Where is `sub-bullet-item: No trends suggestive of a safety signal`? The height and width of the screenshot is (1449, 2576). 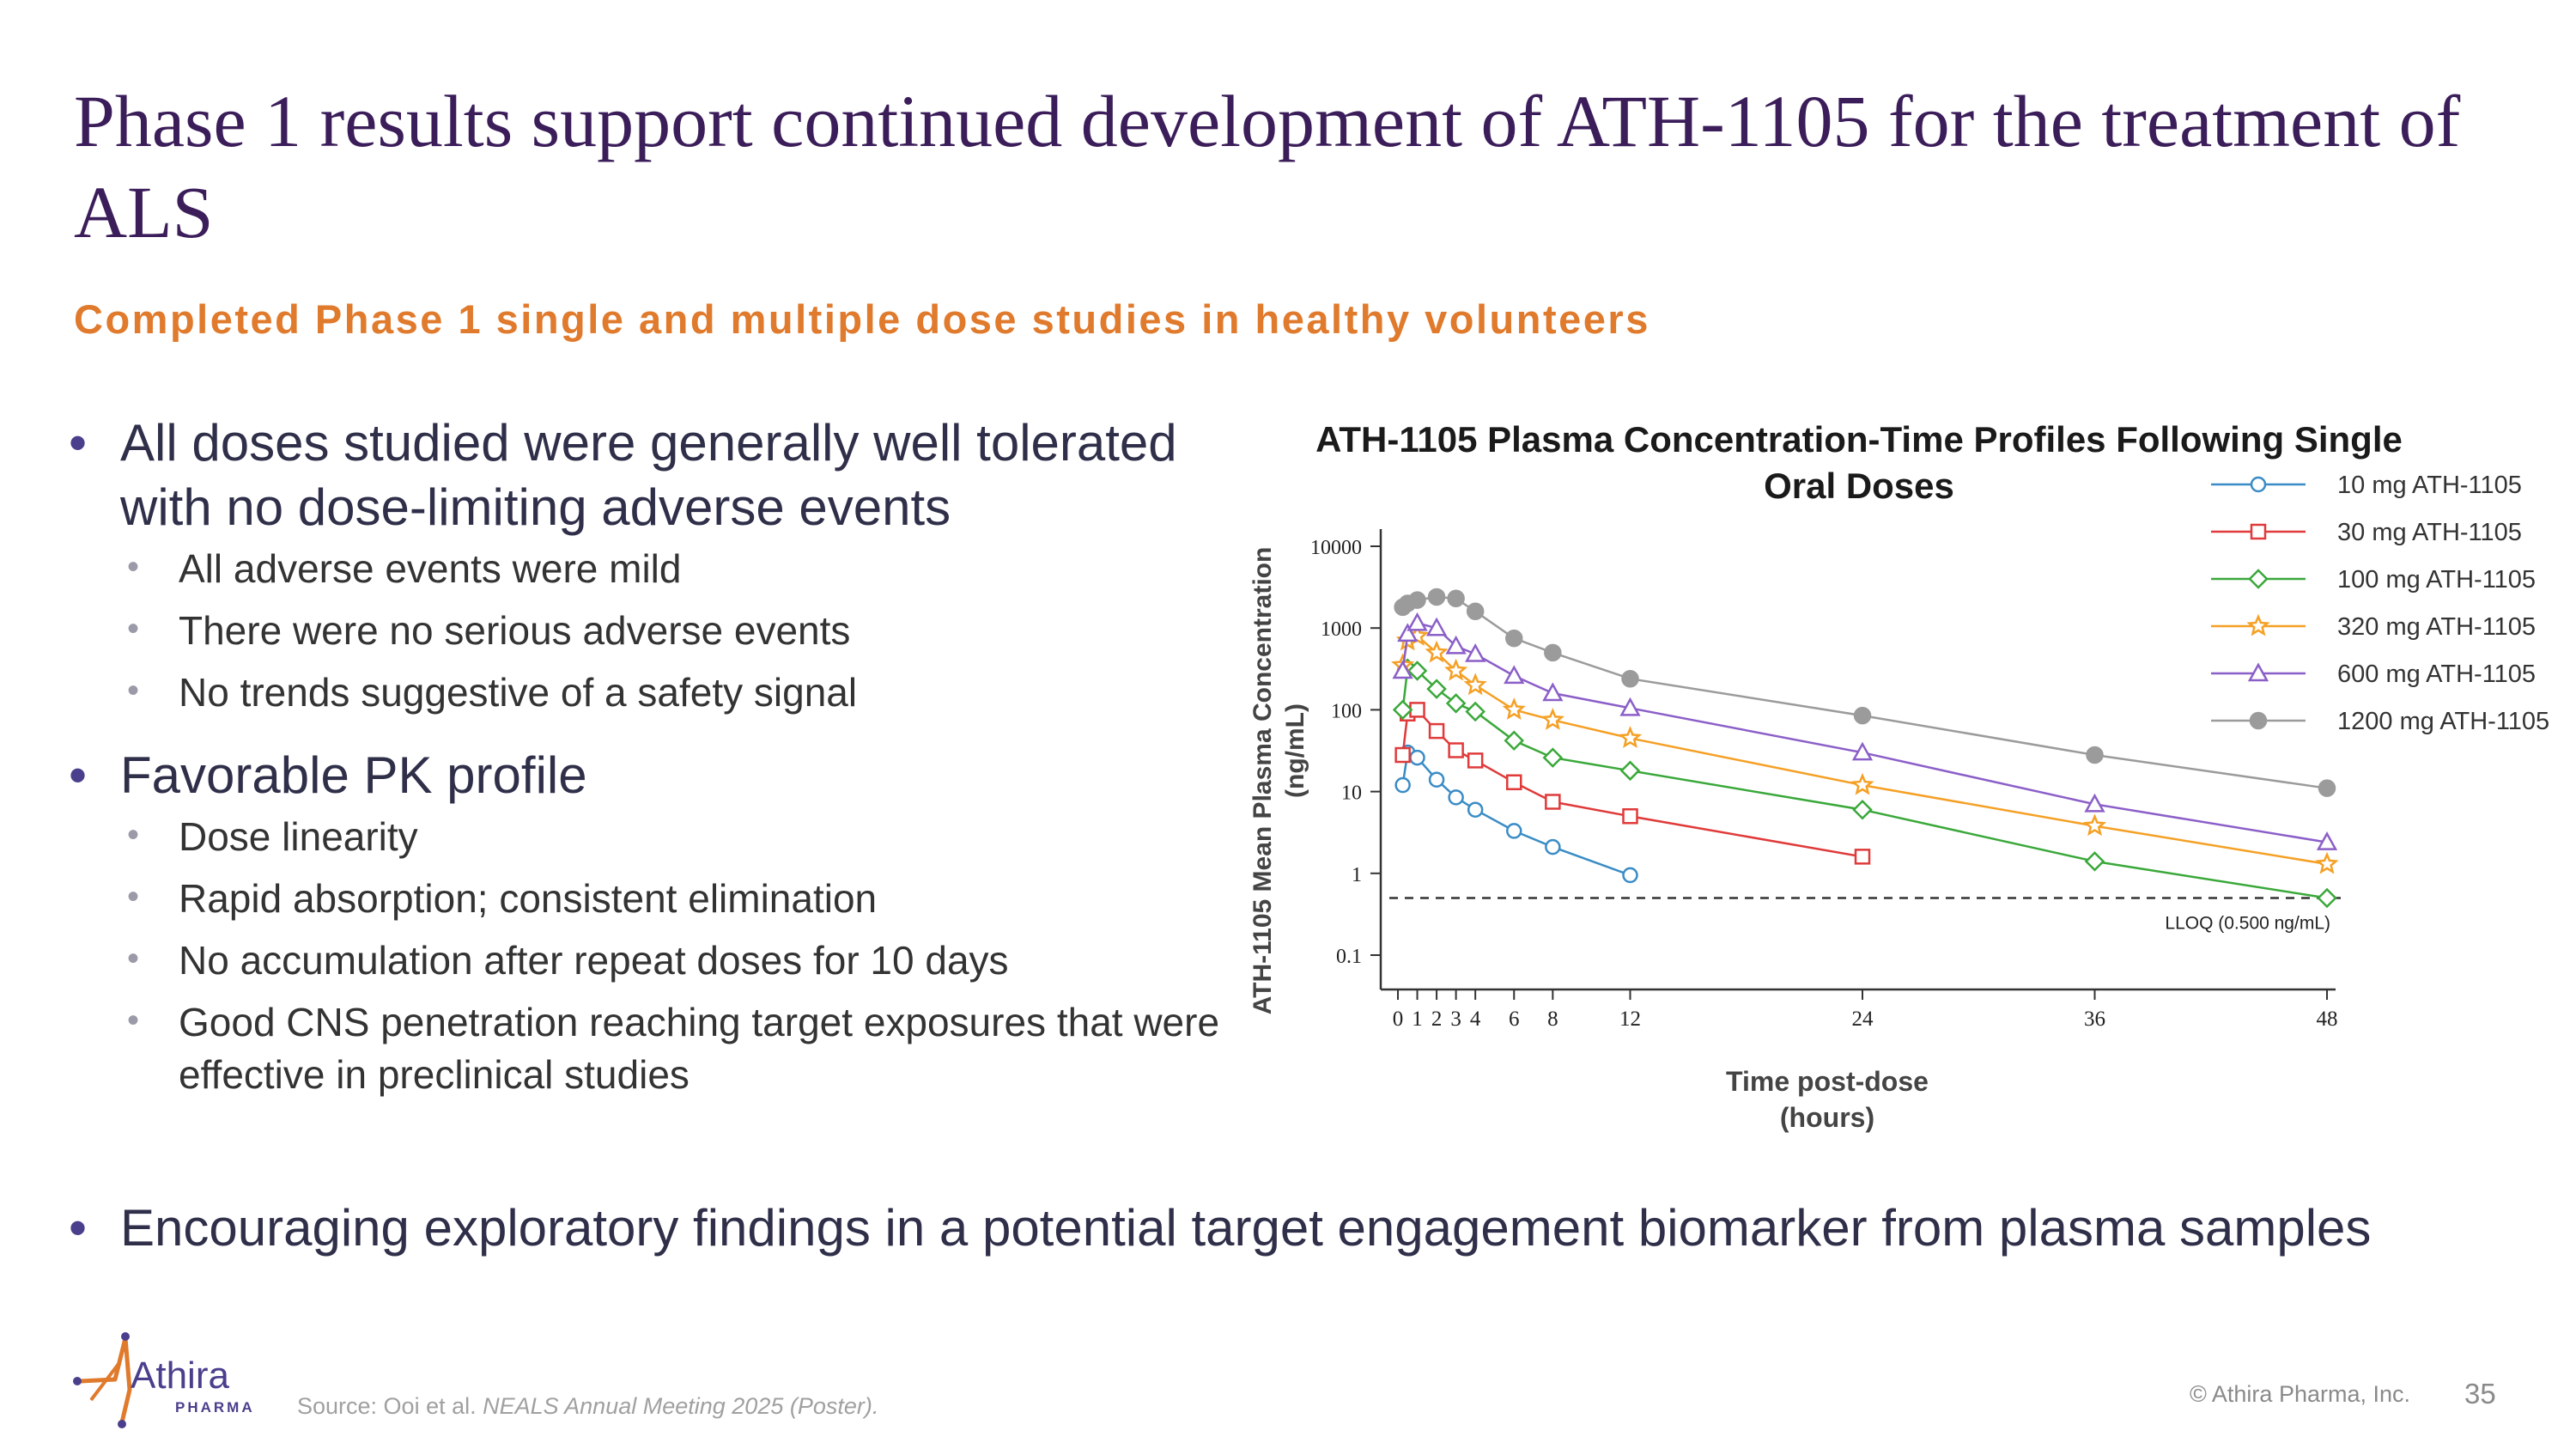 sub-bullet-item: No trends suggestive of a safety signal is located at coordinates (691, 692).